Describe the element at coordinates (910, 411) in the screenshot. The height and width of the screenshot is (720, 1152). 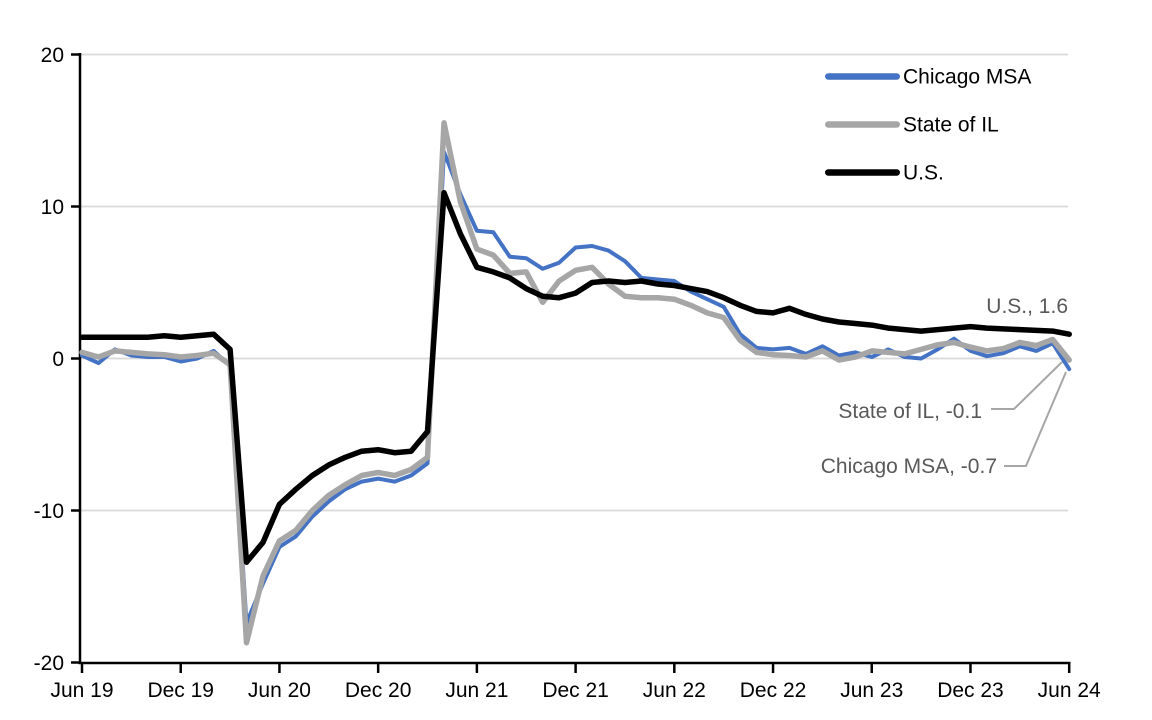
I see `annotation-state-of-il-end-value: State of IL, -0.1` at that location.